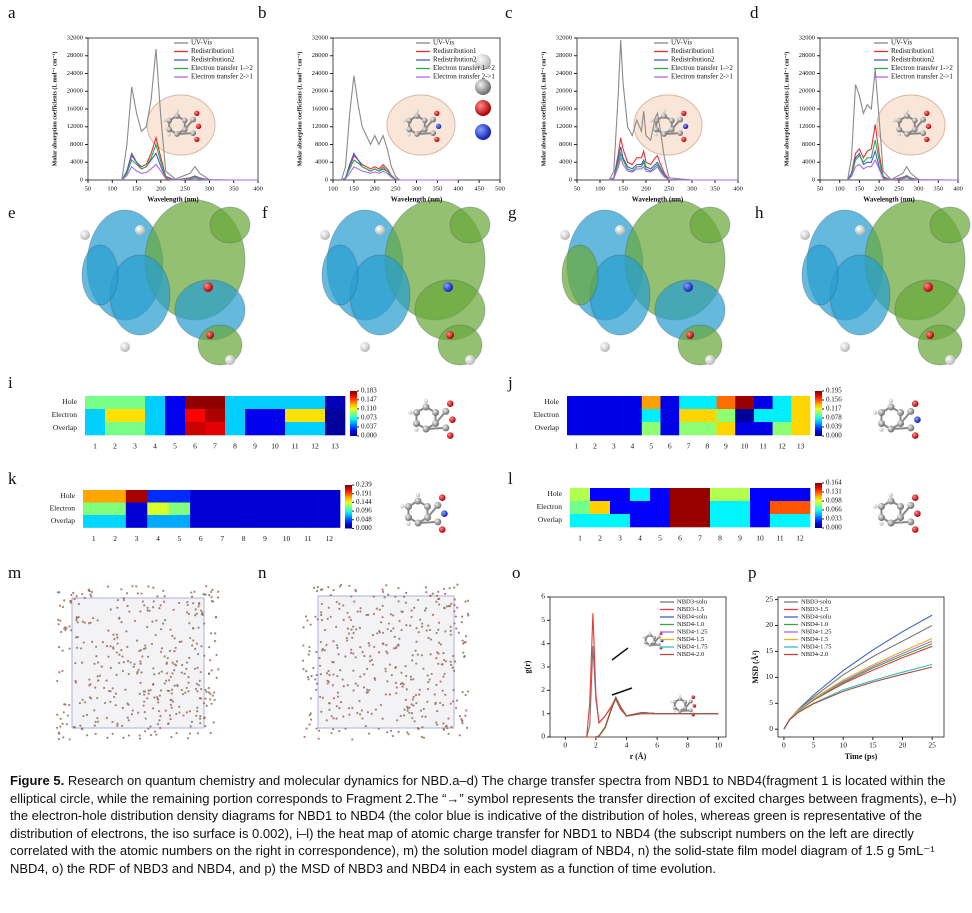  I want to click on x-tick-label: 450, so click(479, 188).